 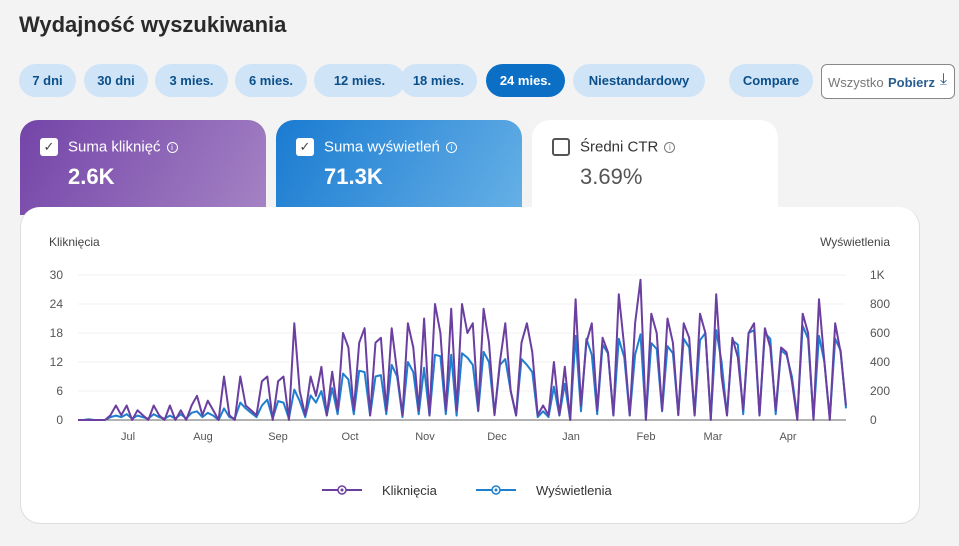 What do you see at coordinates (619, 147) in the screenshot?
I see `metric-label: Średni CTR` at bounding box center [619, 147].